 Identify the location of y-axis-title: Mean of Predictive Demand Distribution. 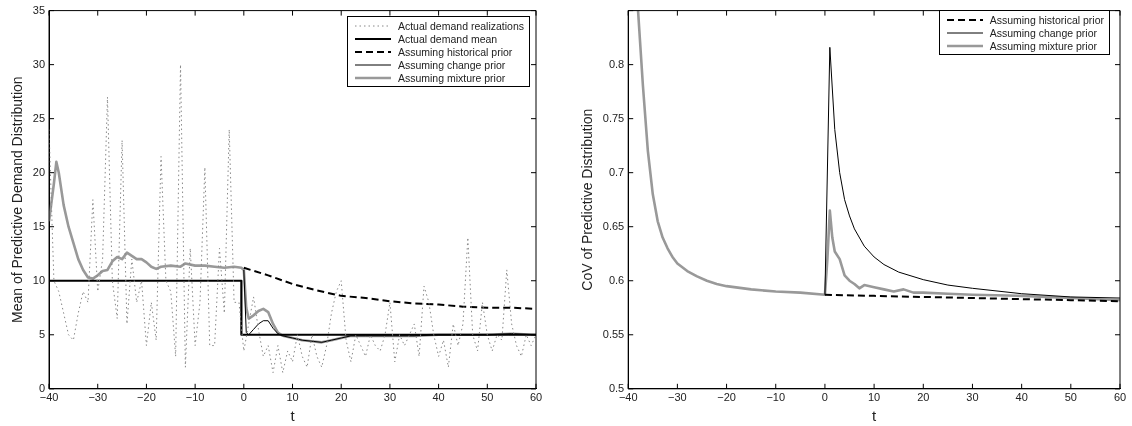
(17, 200).